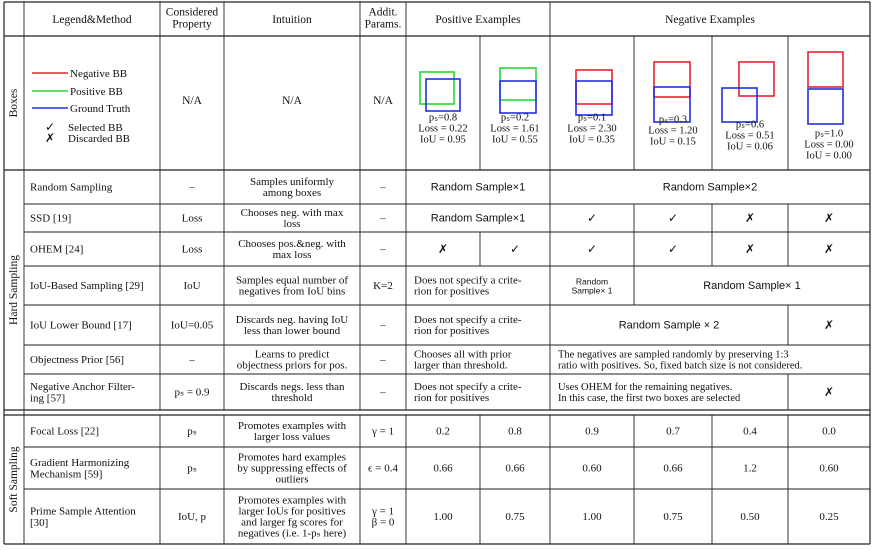 This screenshot has width=872, height=550. What do you see at coordinates (292, 501) in the screenshot?
I see `soft-row-3-intuition: Promotes examples with` at bounding box center [292, 501].